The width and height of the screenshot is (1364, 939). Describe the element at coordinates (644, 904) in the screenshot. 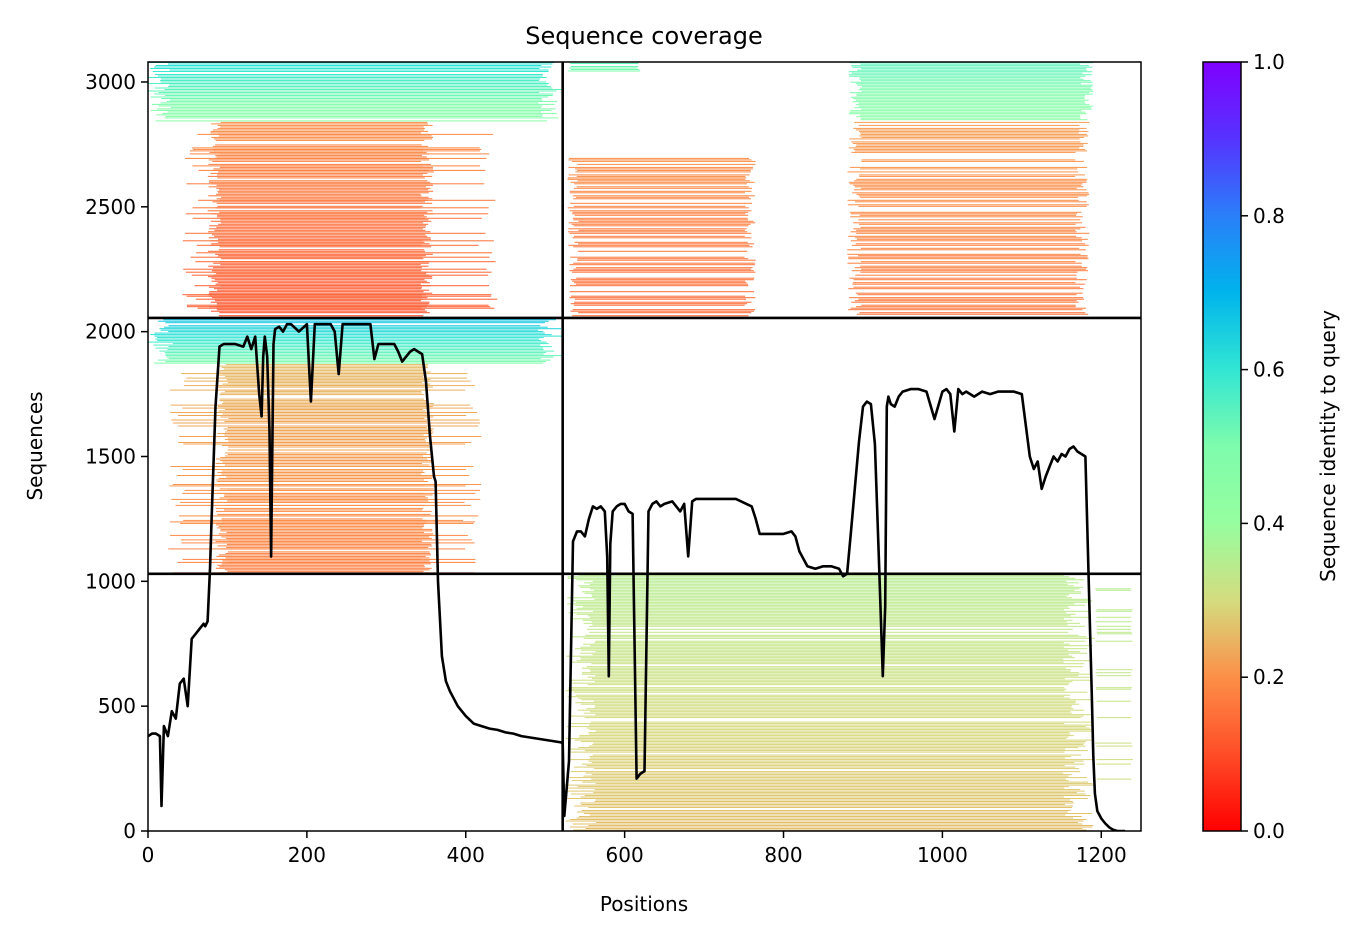

I see `x-axis-label: Positions` at that location.